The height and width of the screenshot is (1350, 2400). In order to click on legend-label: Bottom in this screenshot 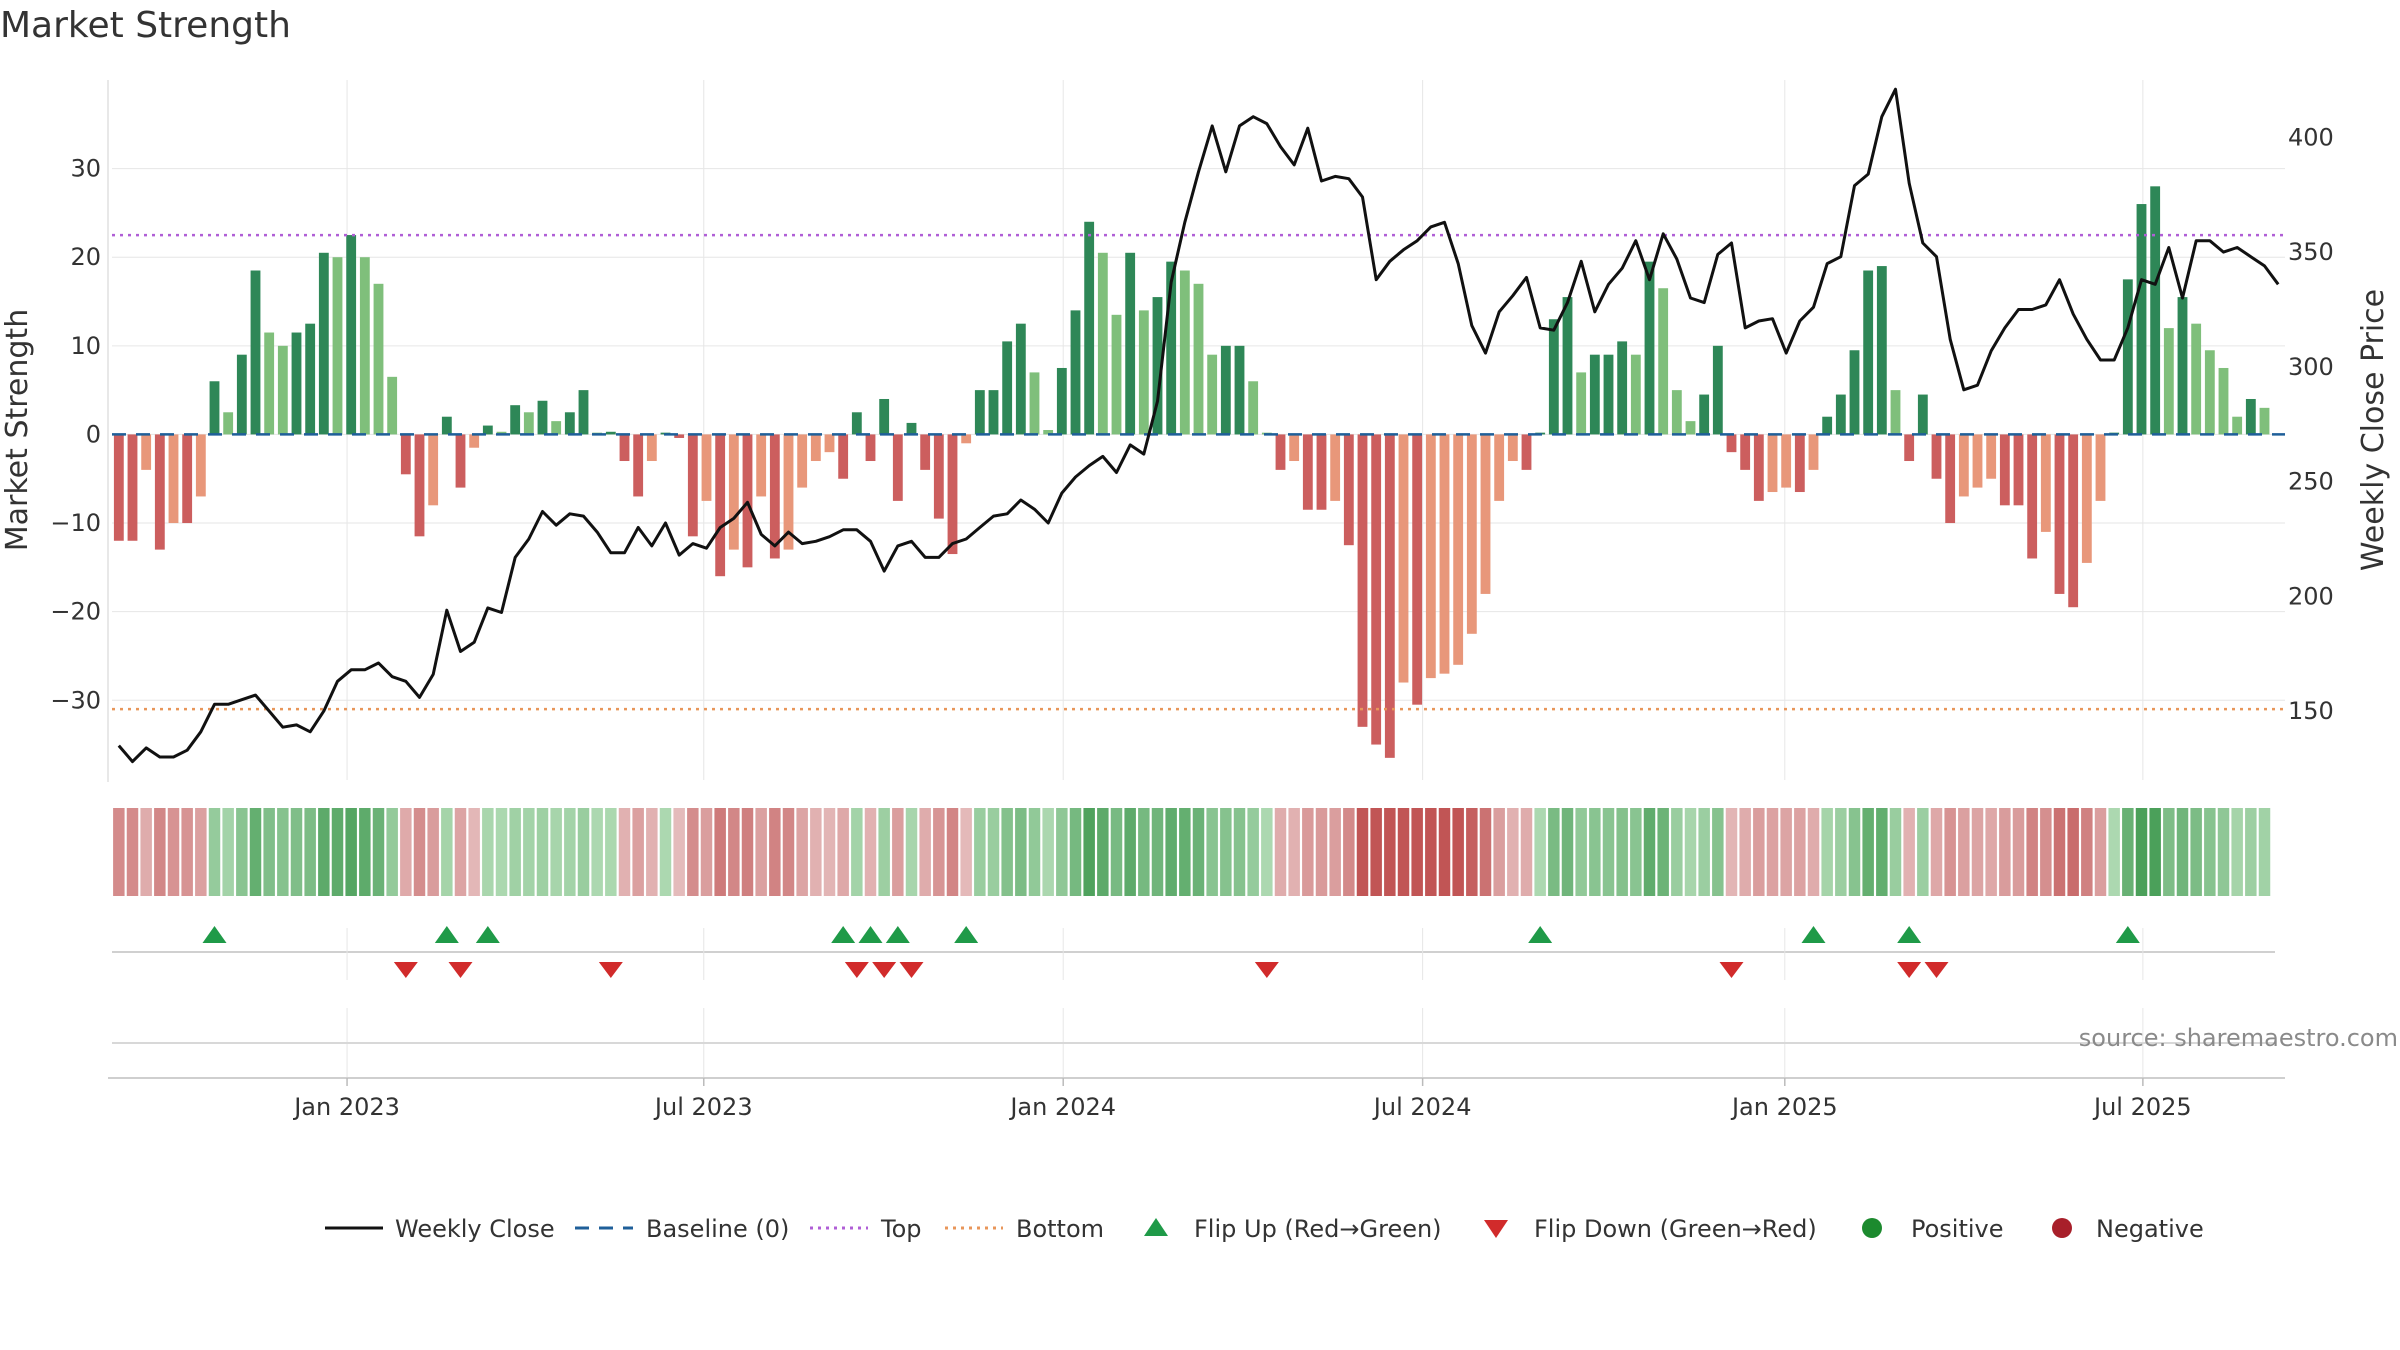, I will do `click(1060, 1229)`.